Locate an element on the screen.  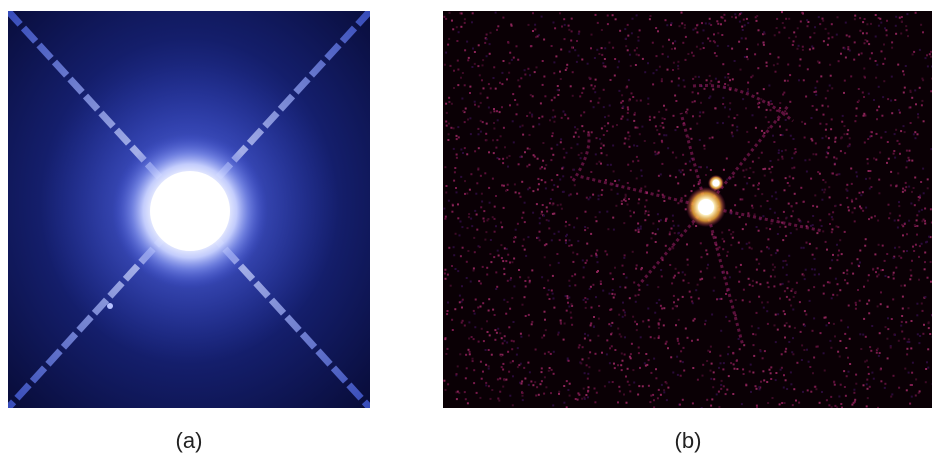
panel-a-caption: (a) is located at coordinates (189, 440).